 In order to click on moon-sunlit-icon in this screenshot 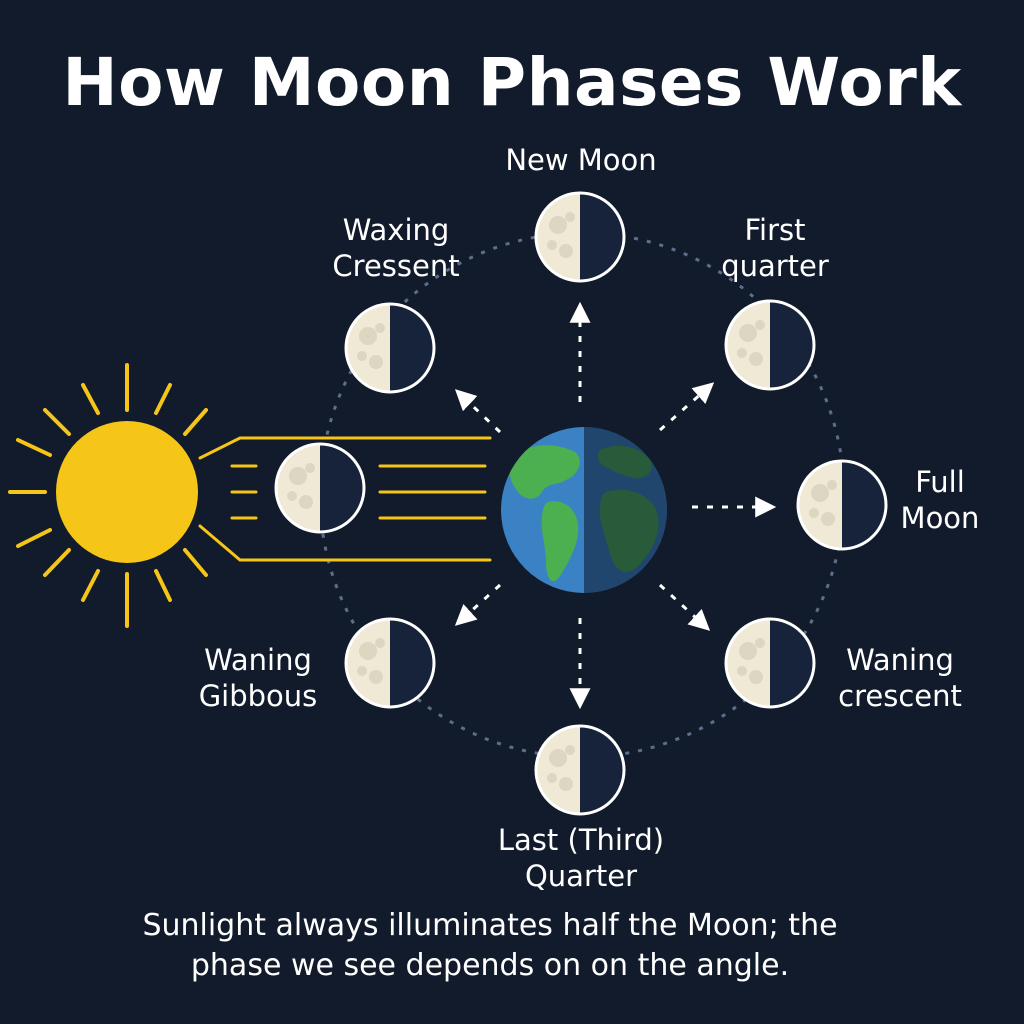, I will do `click(320, 488)`.